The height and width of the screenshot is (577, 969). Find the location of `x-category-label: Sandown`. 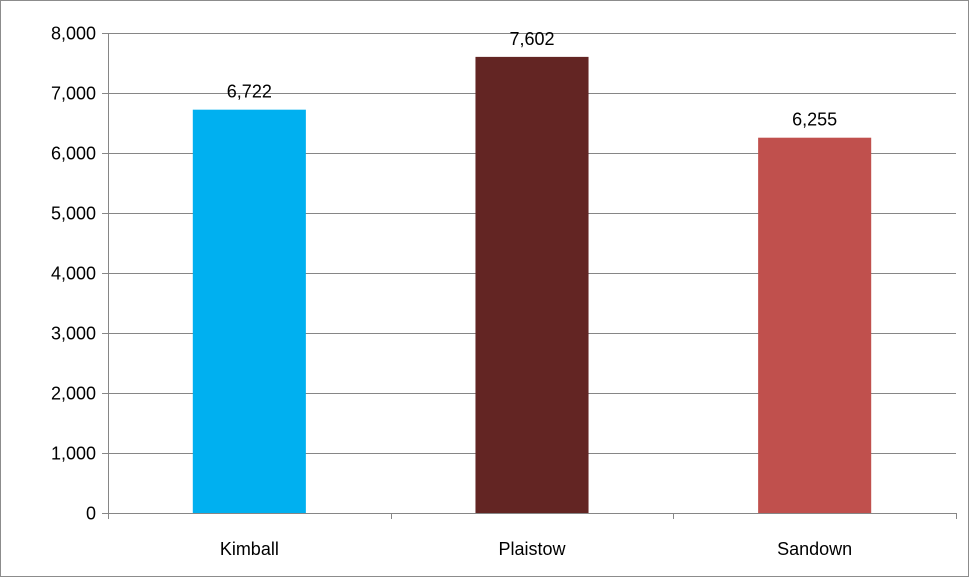

x-category-label: Sandown is located at coordinates (814, 549).